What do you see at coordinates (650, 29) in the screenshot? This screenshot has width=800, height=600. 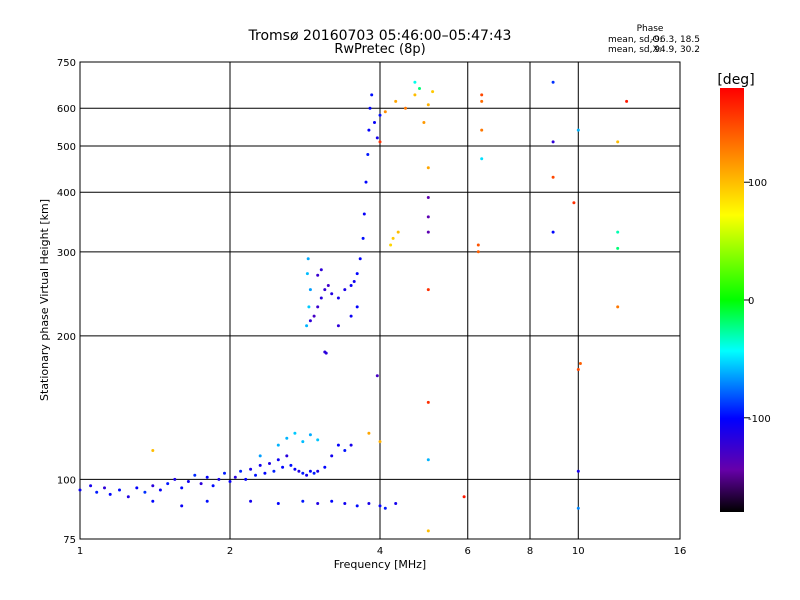 I see `stats-heading: Phase` at bounding box center [650, 29].